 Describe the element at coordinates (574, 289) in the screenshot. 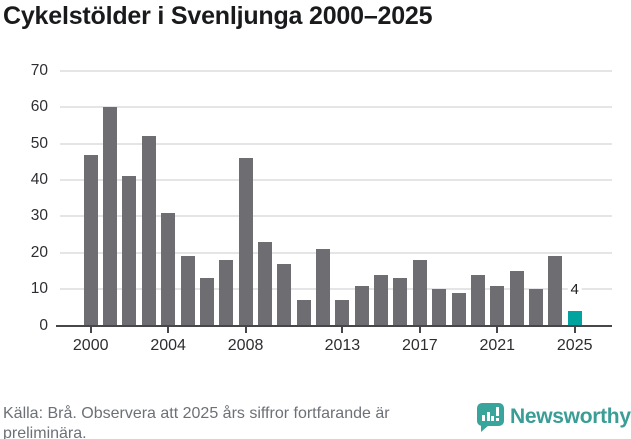

I see `value-label-highlight: 4` at that location.